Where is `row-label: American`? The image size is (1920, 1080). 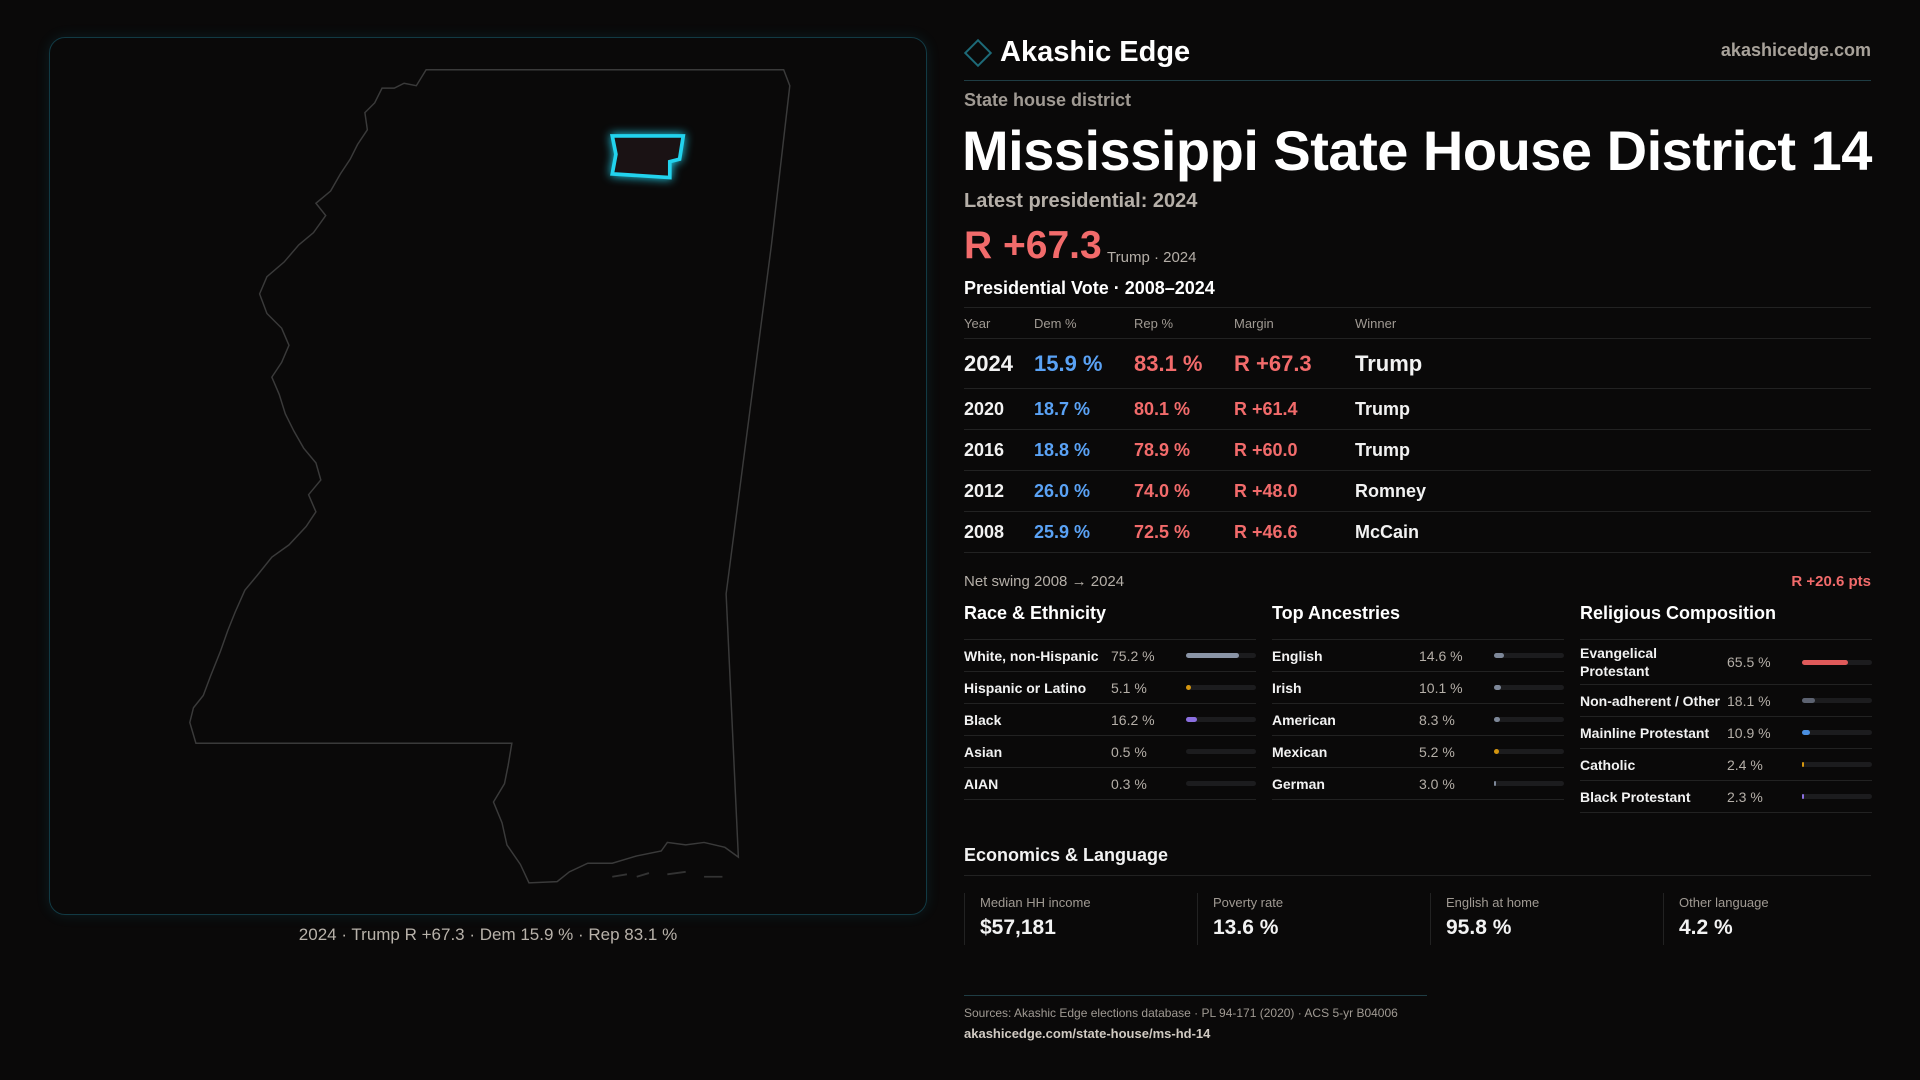
row-label: American is located at coordinates (1304, 719).